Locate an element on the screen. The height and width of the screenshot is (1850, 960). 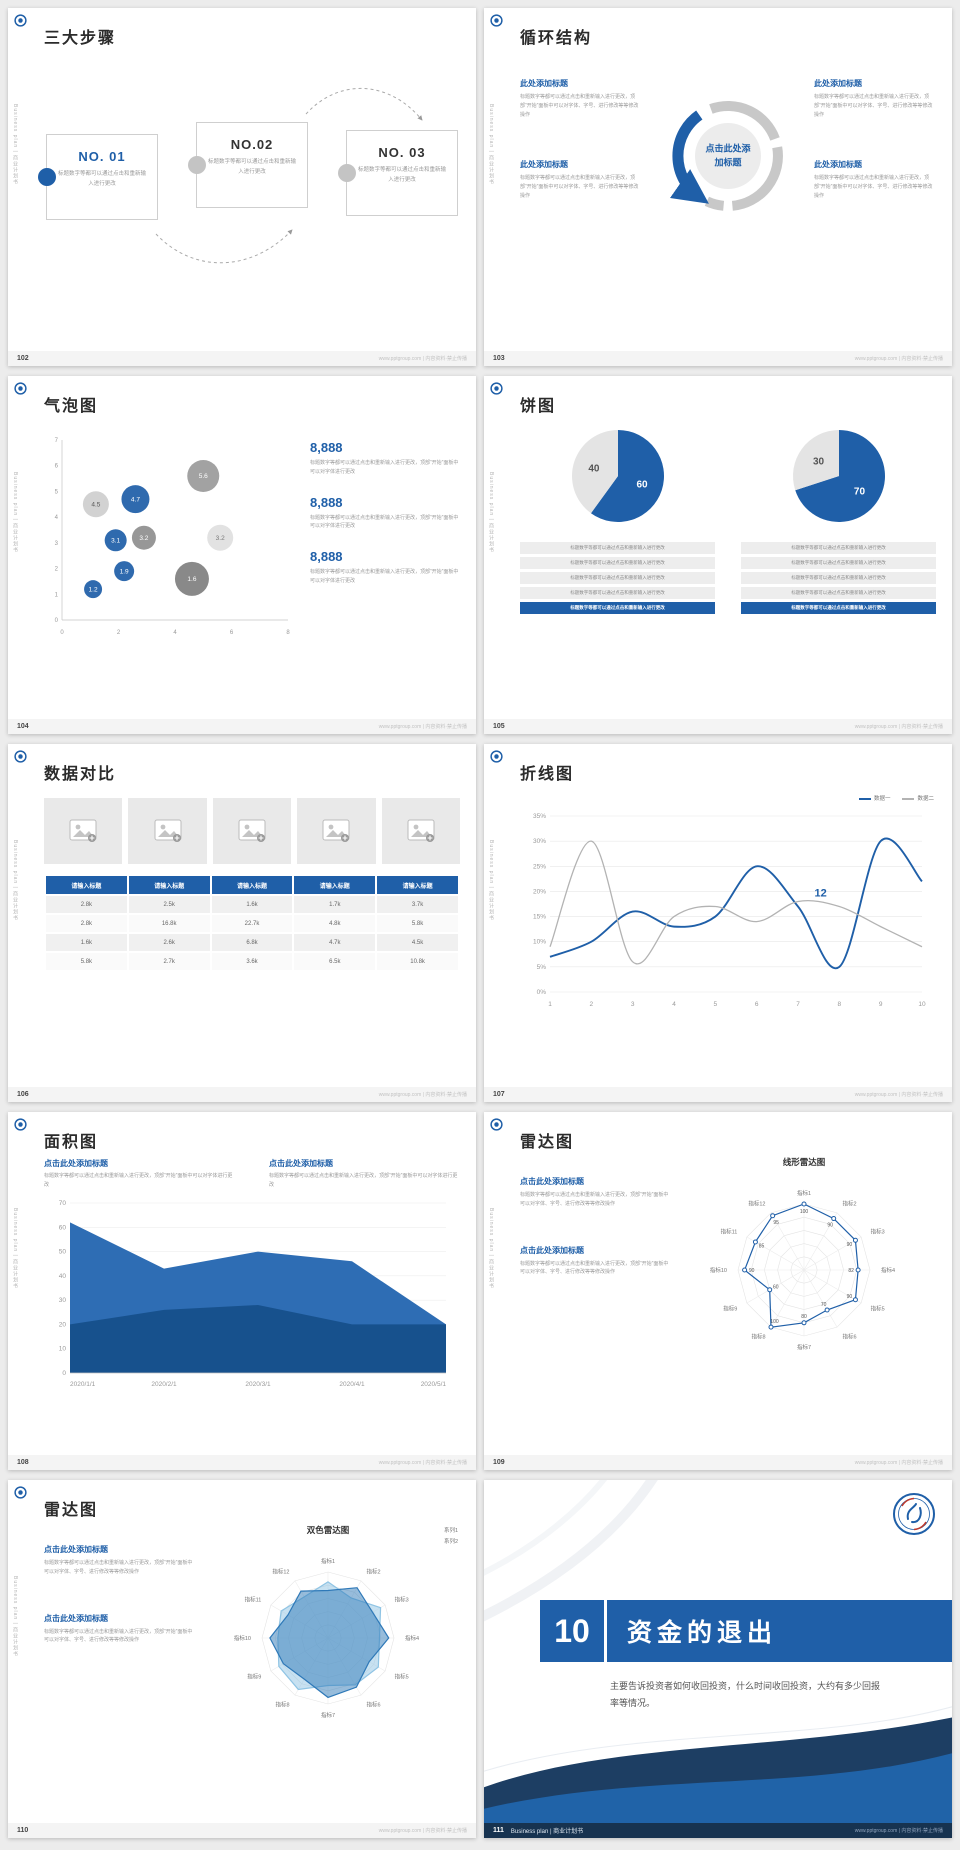
svg-text: 95 is located at coordinates (776, 1223).